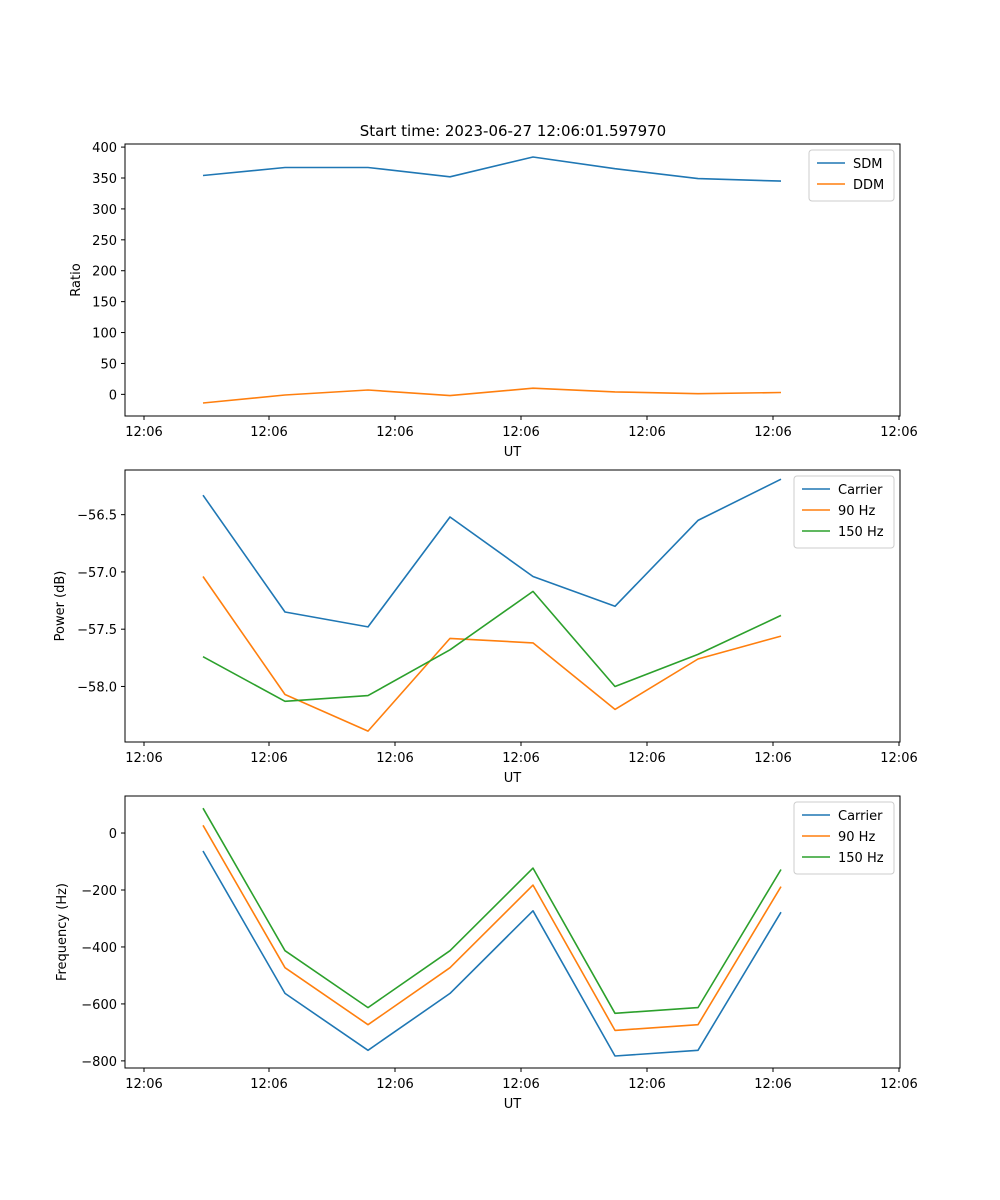 The height and width of the screenshot is (1200, 1000). Describe the element at coordinates (99, 891) in the screenshot. I see `y-tick-label: −200` at that location.